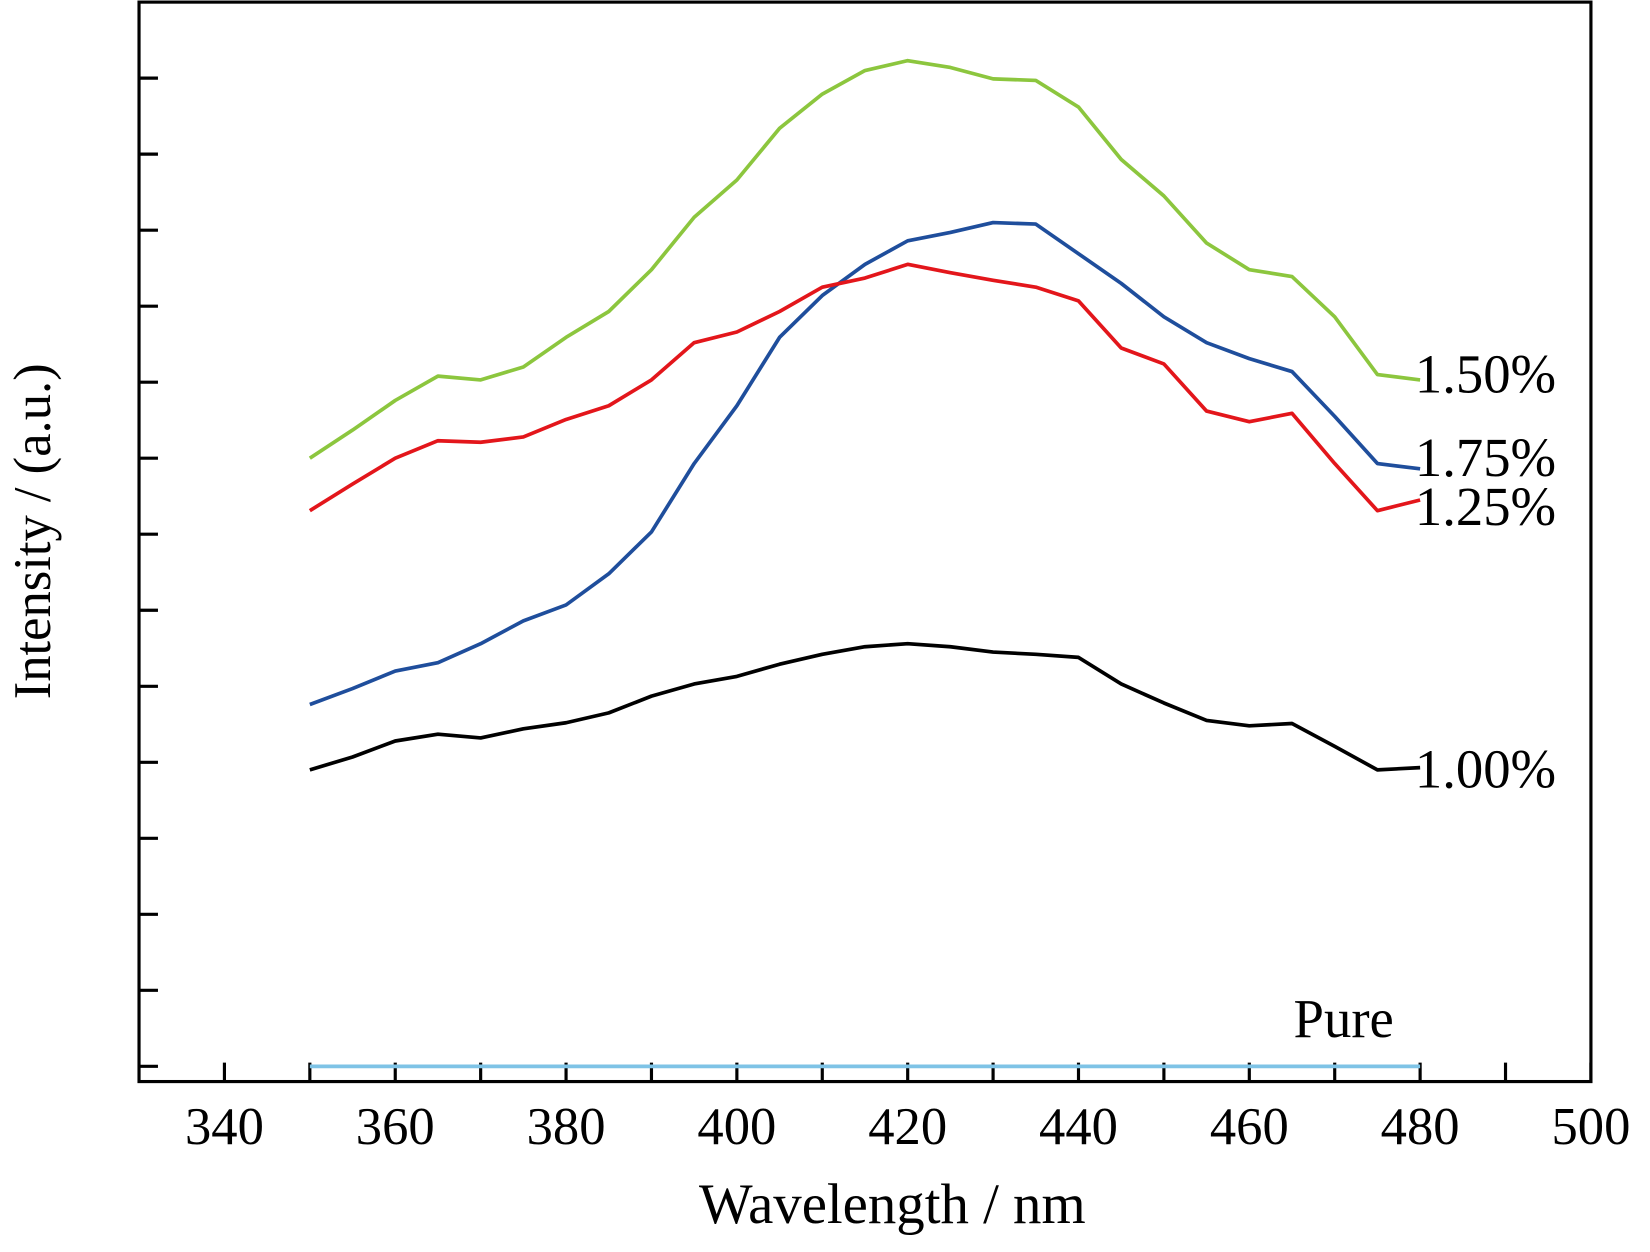  Describe the element at coordinates (1485, 457) in the screenshot. I see `series-label: 1.75%` at that location.